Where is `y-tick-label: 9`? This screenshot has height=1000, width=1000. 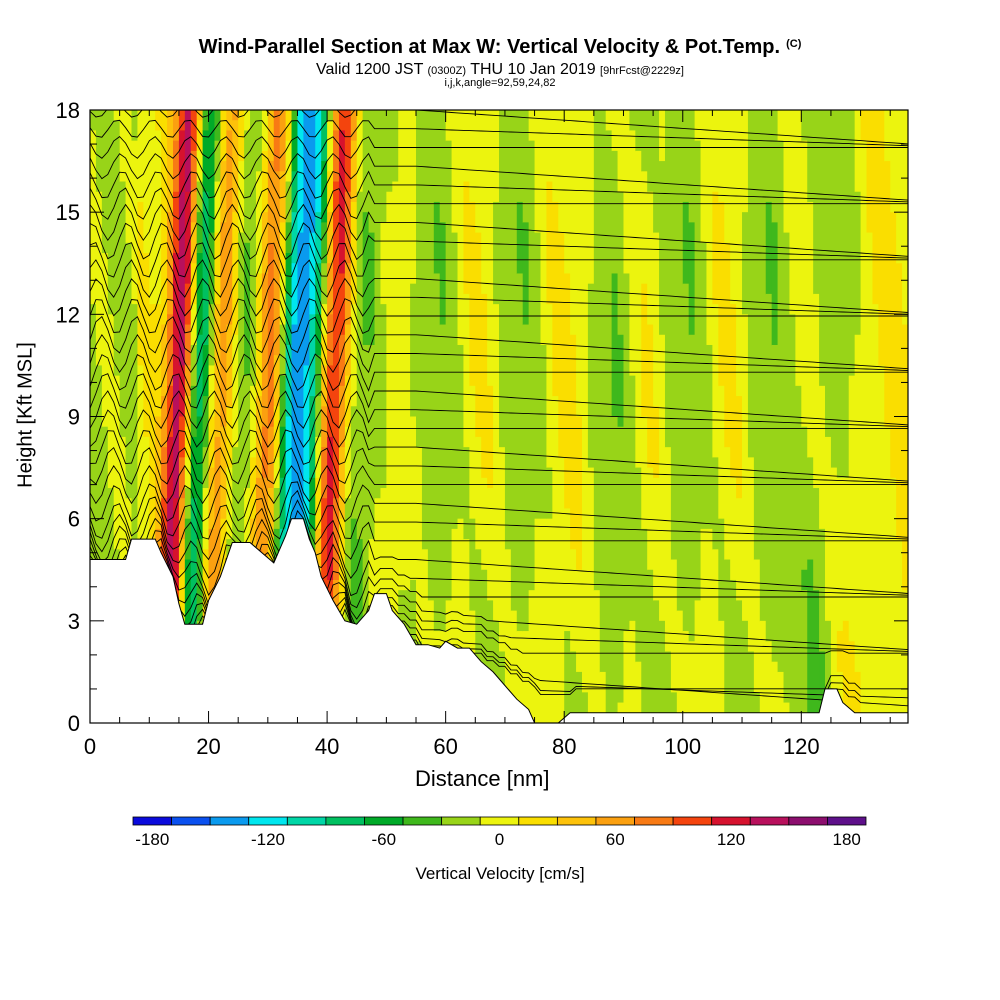
y-tick-label: 9 is located at coordinates (74, 417).